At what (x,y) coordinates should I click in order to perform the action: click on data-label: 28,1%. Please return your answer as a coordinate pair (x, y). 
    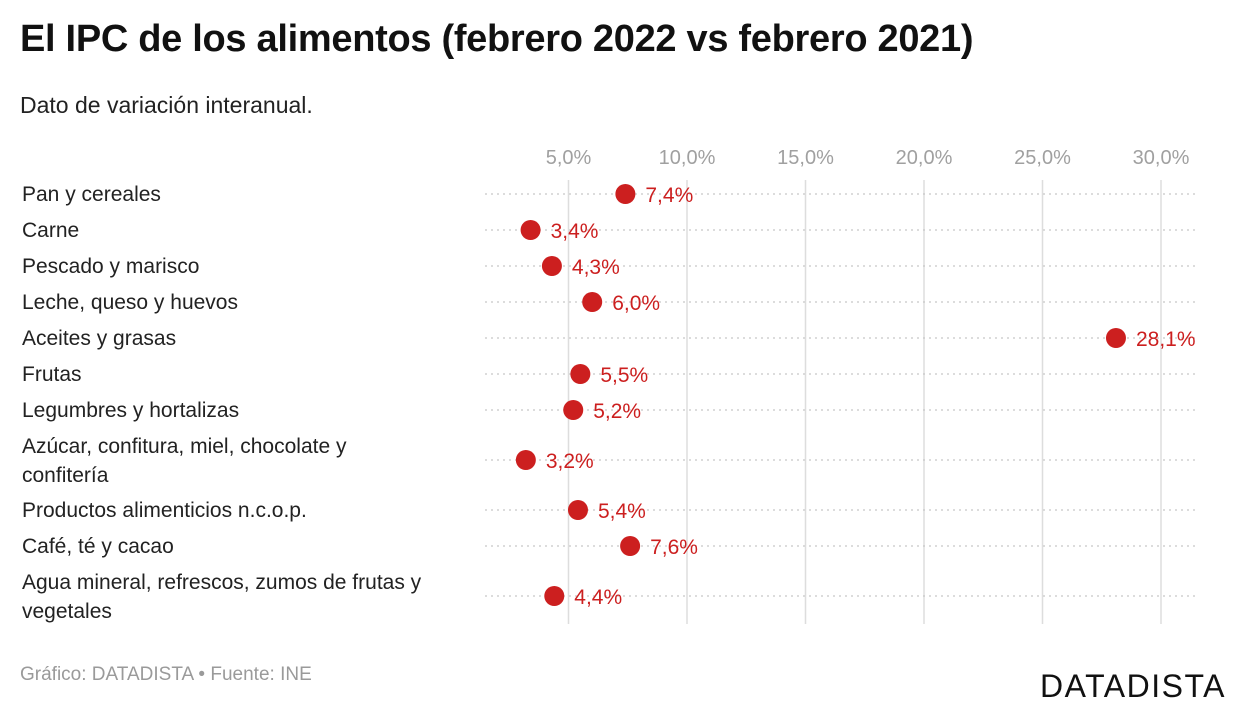
    Looking at the image, I should click on (1166, 339).